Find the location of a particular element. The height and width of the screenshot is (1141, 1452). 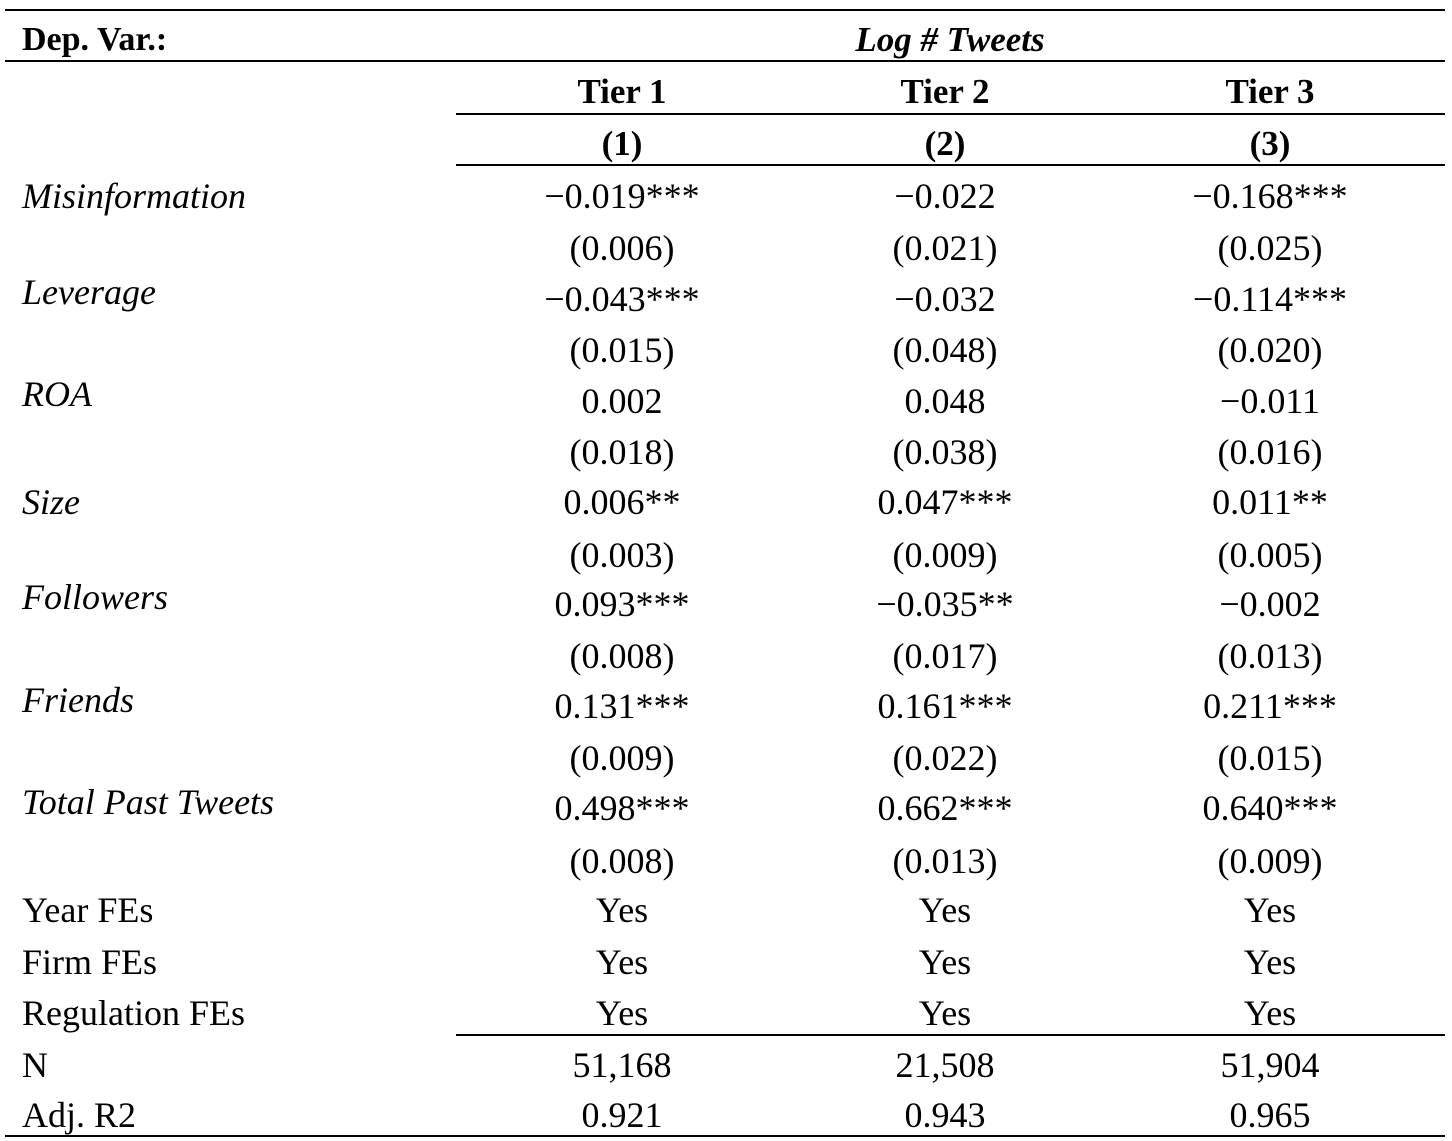

stat-cell: 21,508 is located at coordinates (945, 1065).